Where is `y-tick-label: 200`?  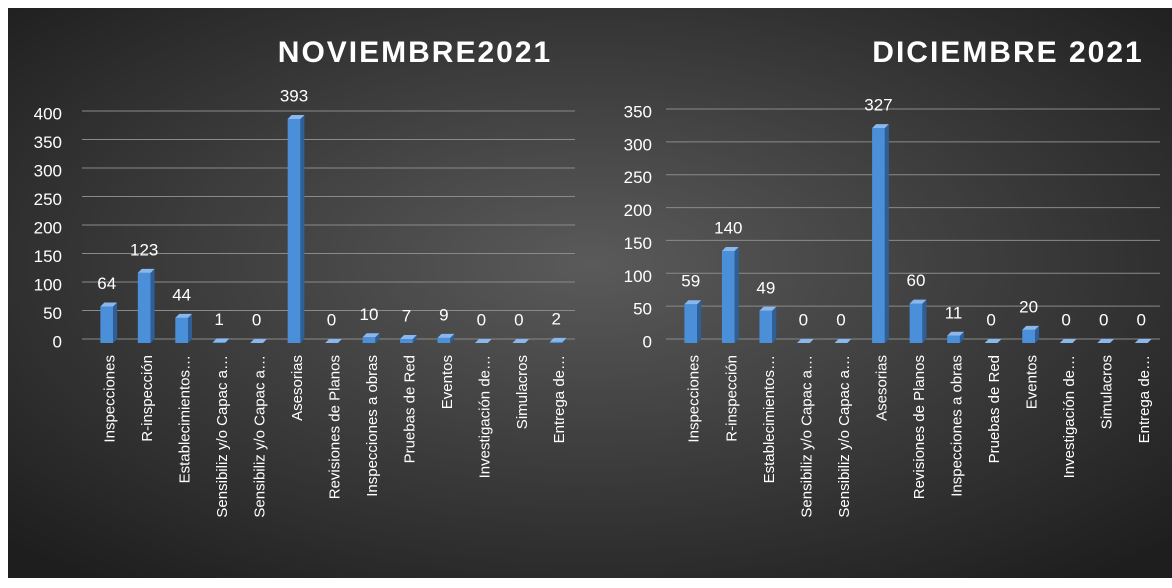
y-tick-label: 200 is located at coordinates (48, 227).